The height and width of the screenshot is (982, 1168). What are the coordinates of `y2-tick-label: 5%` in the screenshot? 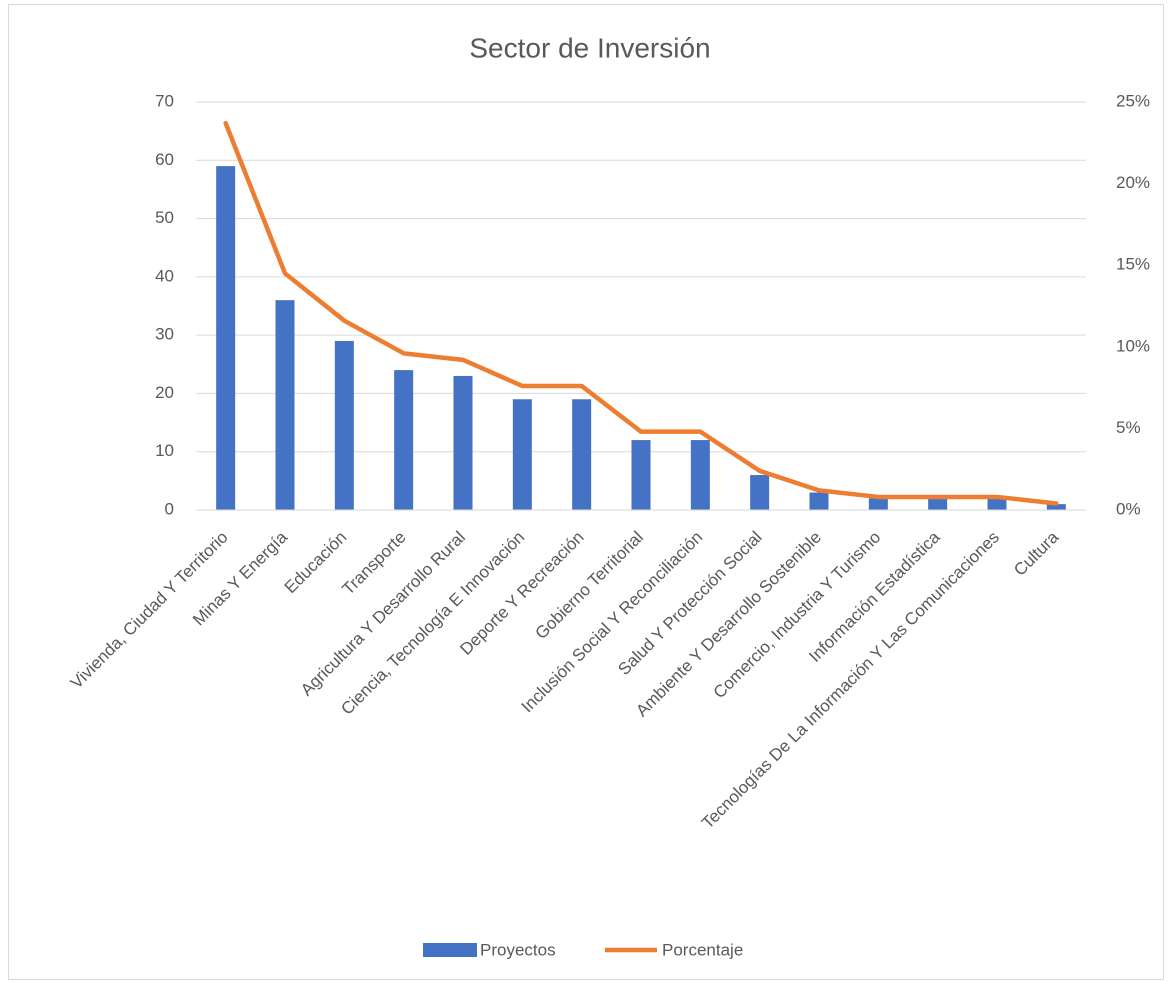 It's located at (1128, 427).